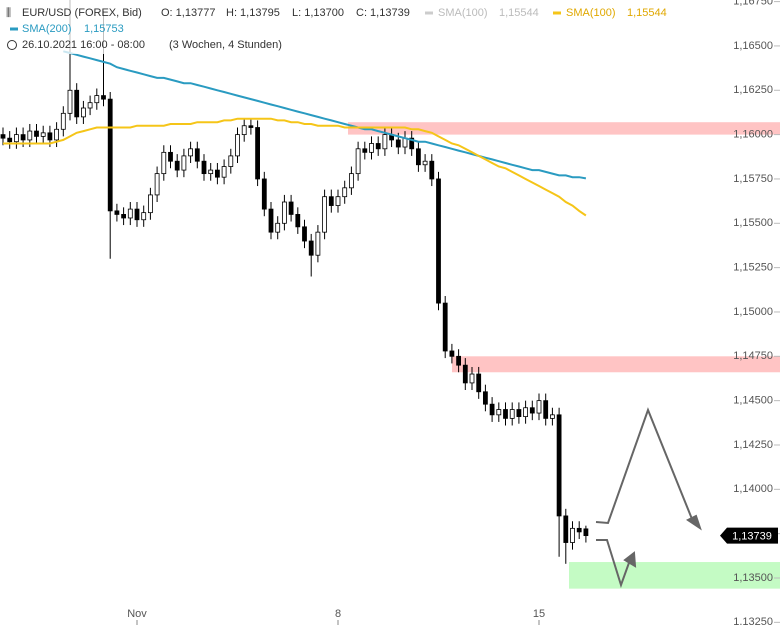 The image size is (780, 625). Describe the element at coordinates (83, 45) in the screenshot. I see `period: 26.10.2021 16:00 - 08:00` at that location.